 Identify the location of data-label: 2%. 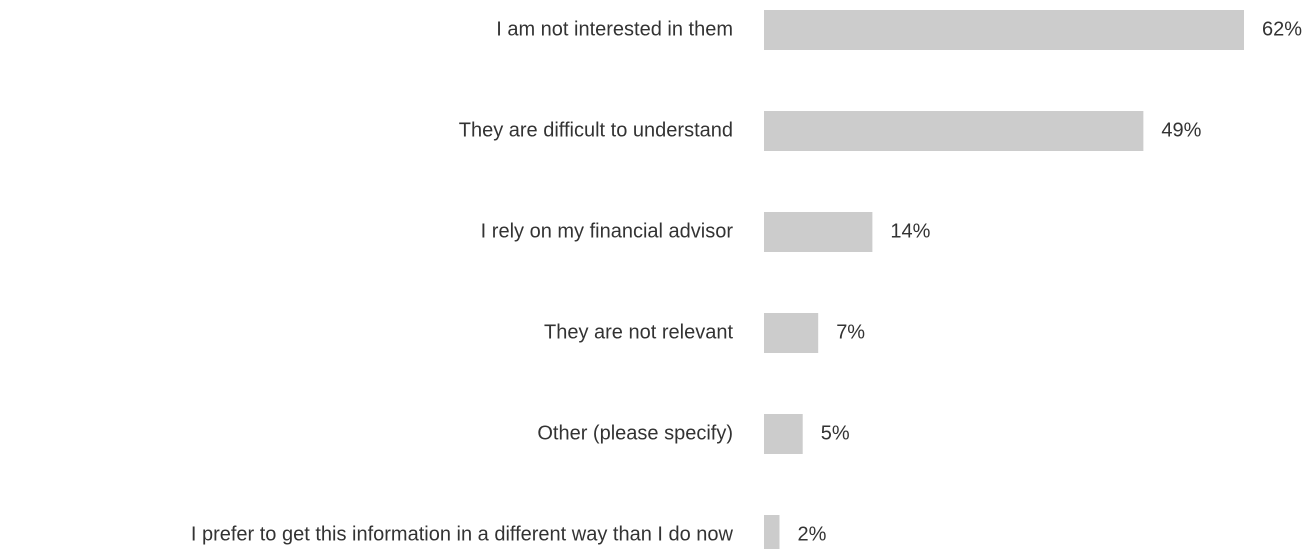
(811, 534).